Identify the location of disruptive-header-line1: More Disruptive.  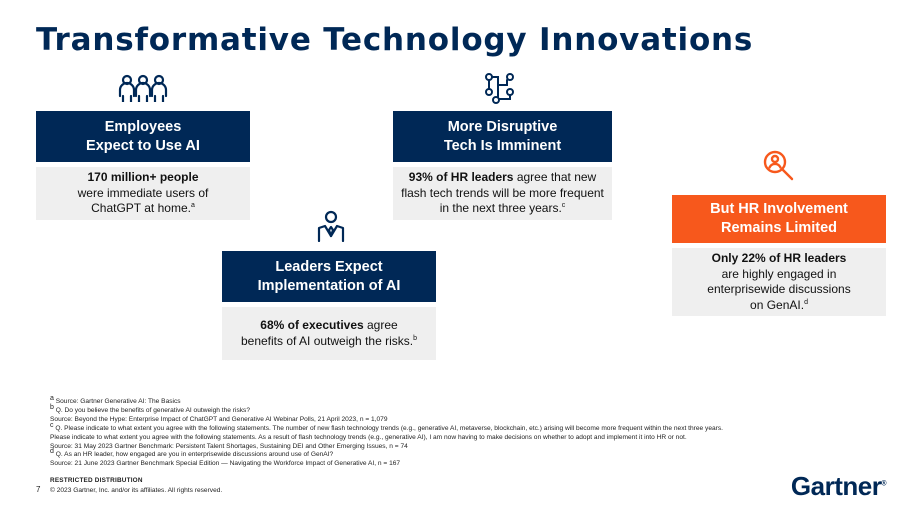
(502, 126).